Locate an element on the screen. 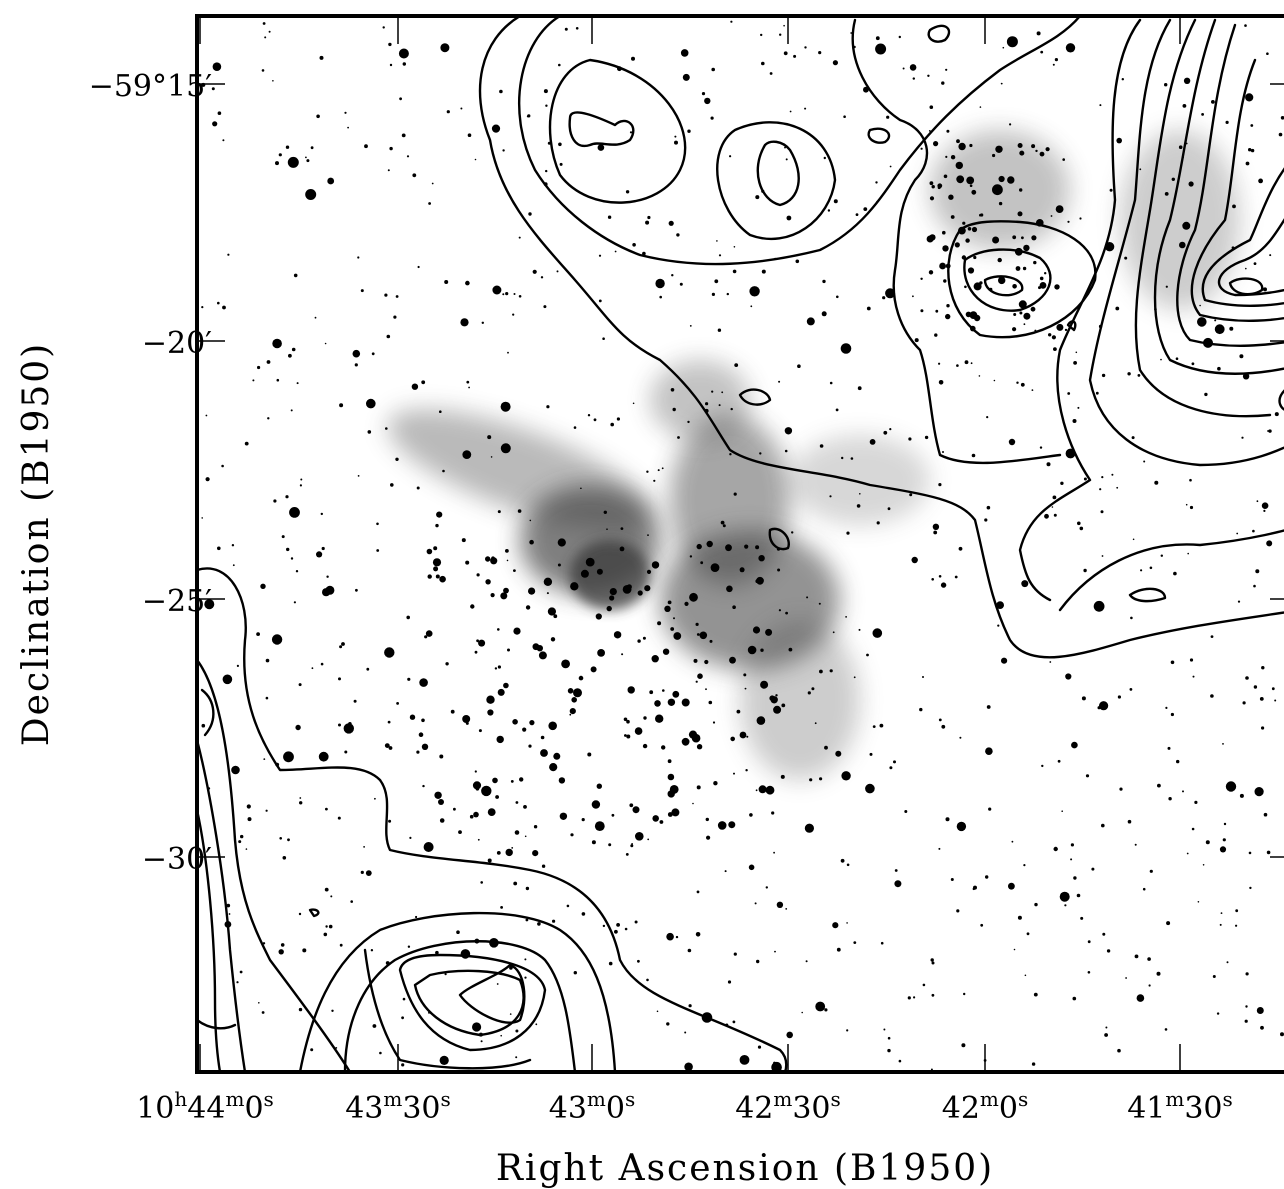  dec-tick-label: −59°15′ is located at coordinates (150, 86).